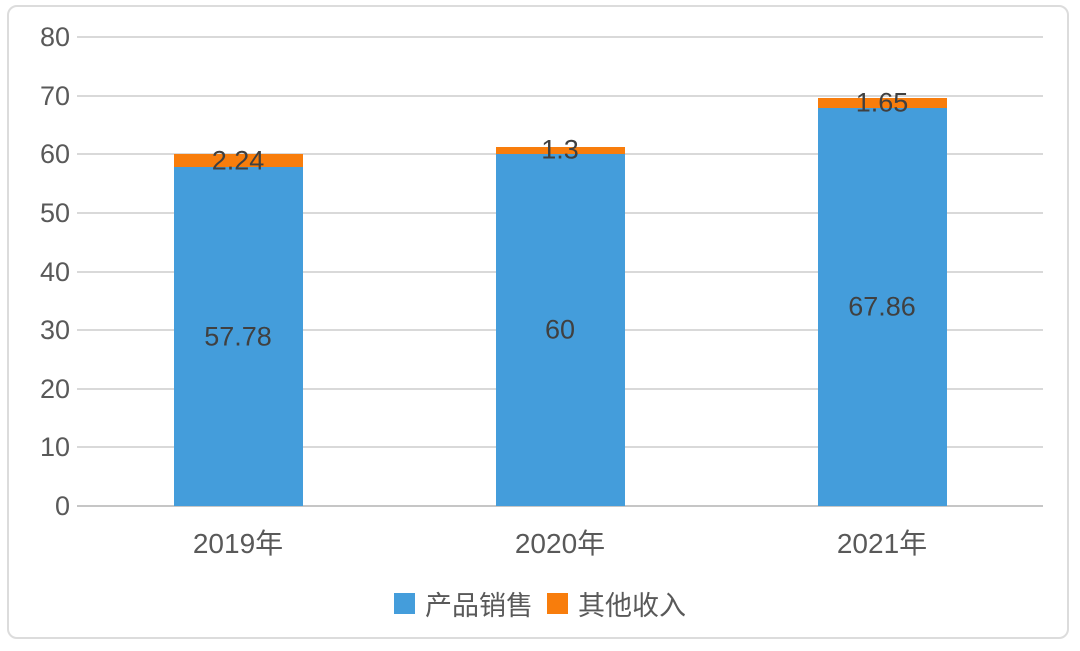  What do you see at coordinates (632, 606) in the screenshot?
I see `legend-label: 其他收入` at bounding box center [632, 606].